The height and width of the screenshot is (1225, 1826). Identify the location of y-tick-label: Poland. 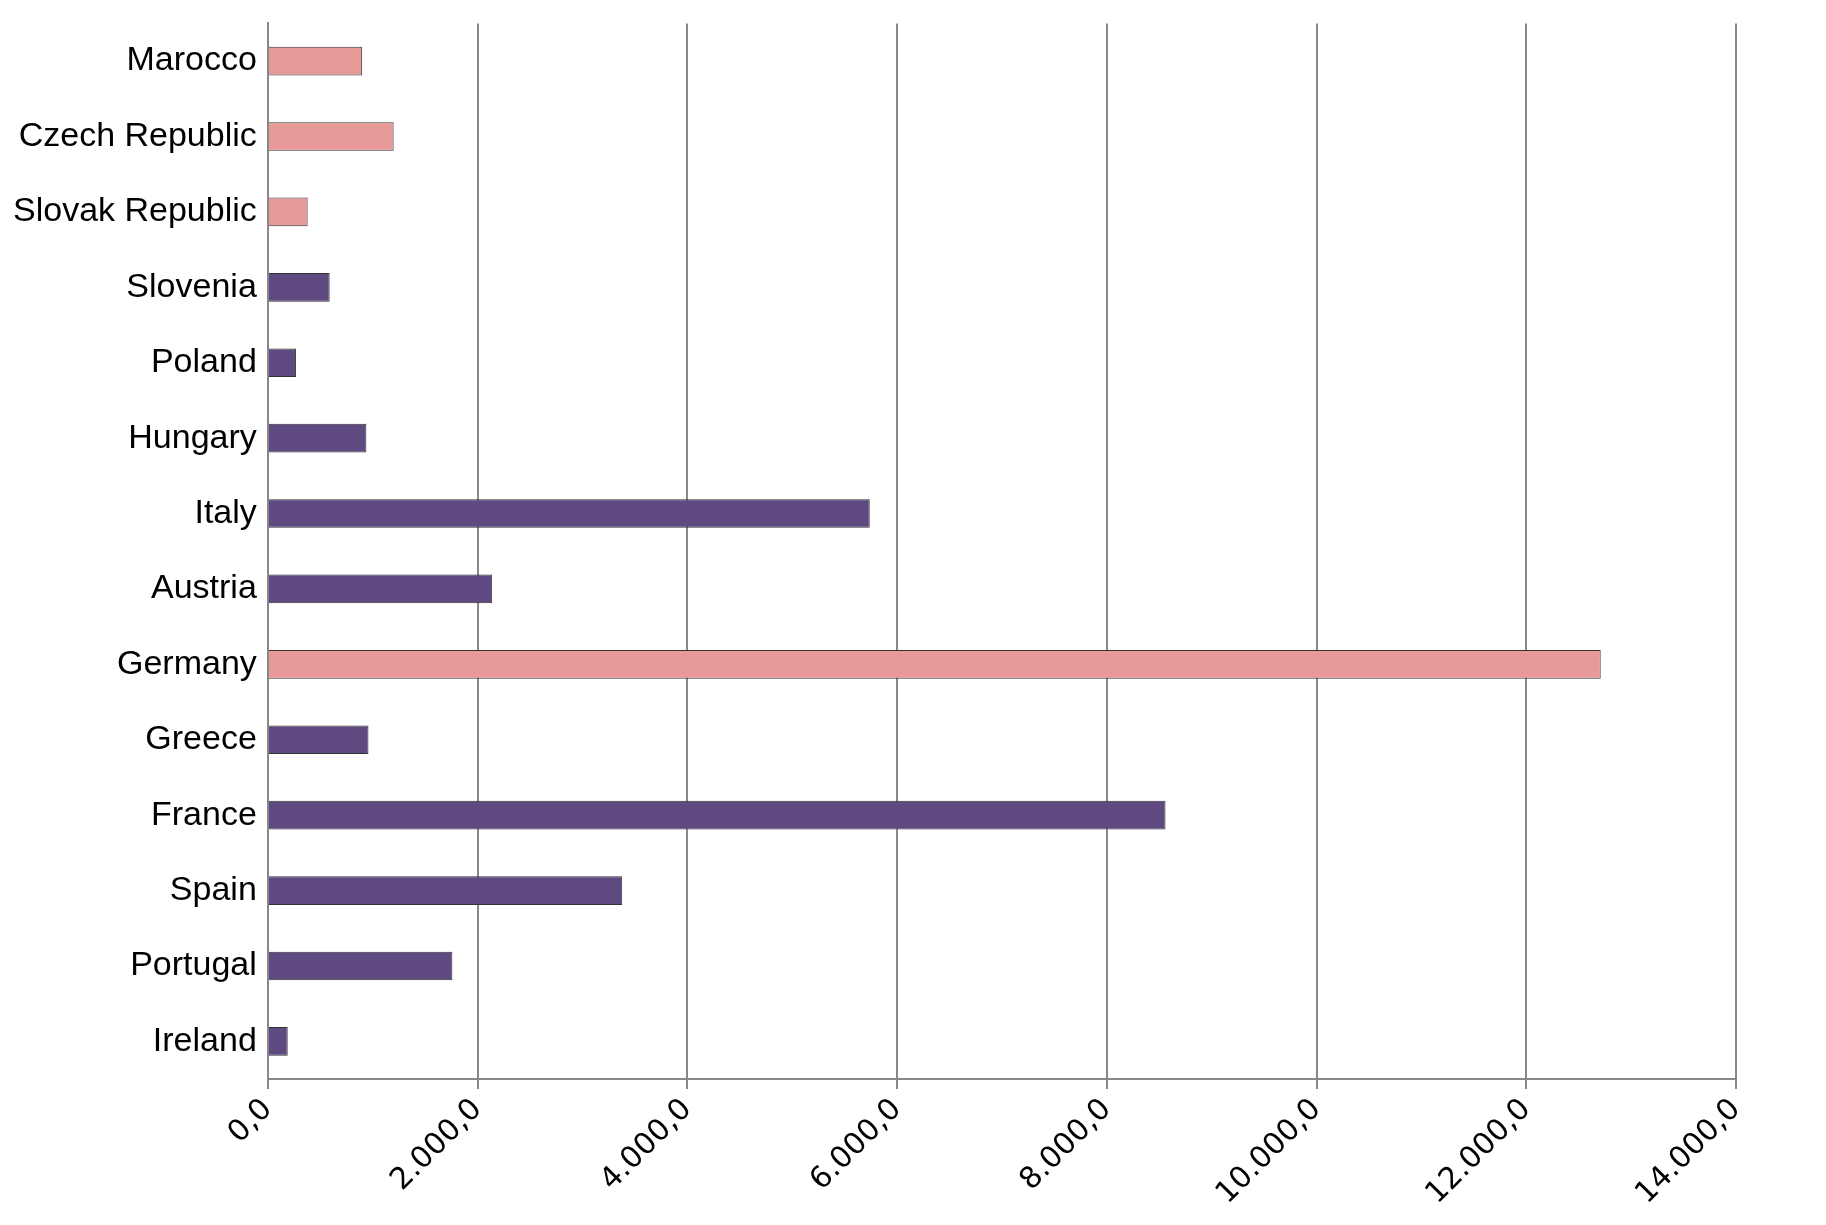
(203, 360).